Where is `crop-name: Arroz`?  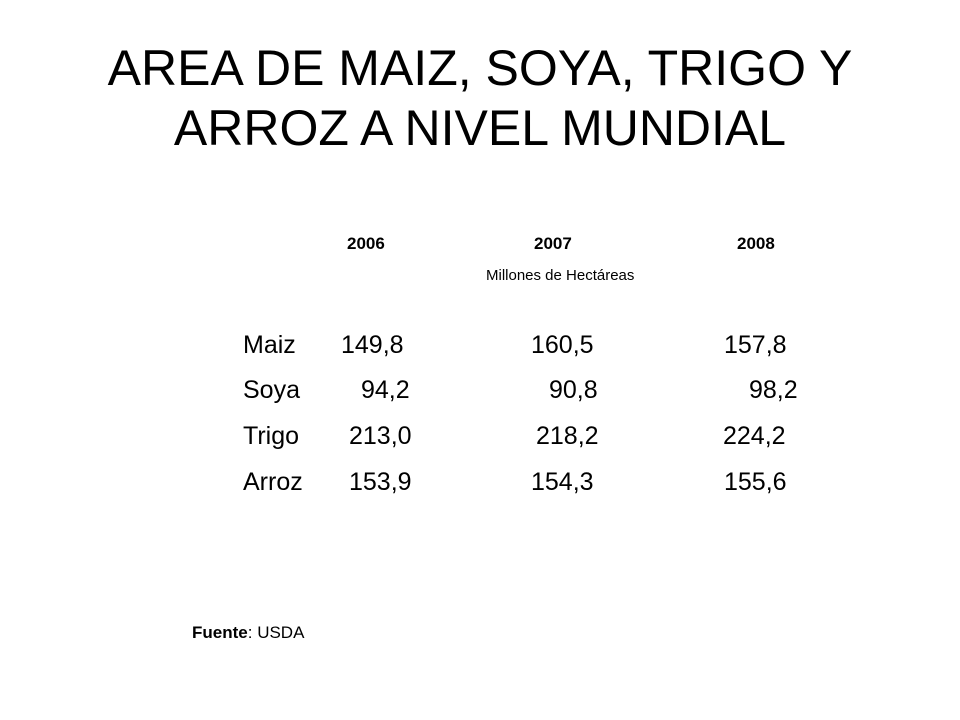 crop-name: Arroz is located at coordinates (273, 482).